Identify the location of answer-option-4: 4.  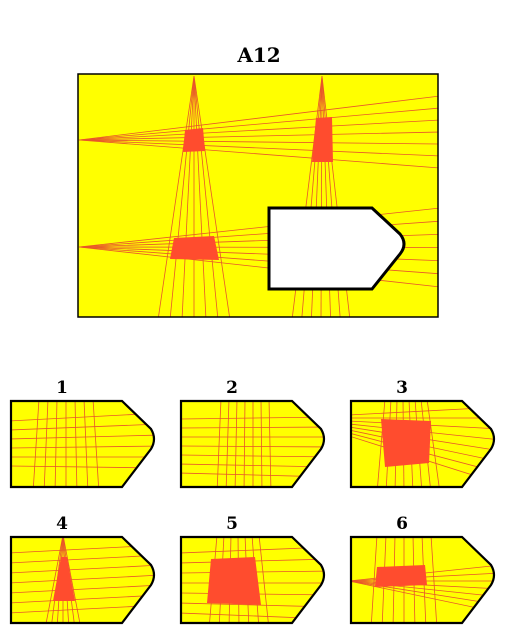
(85, 570).